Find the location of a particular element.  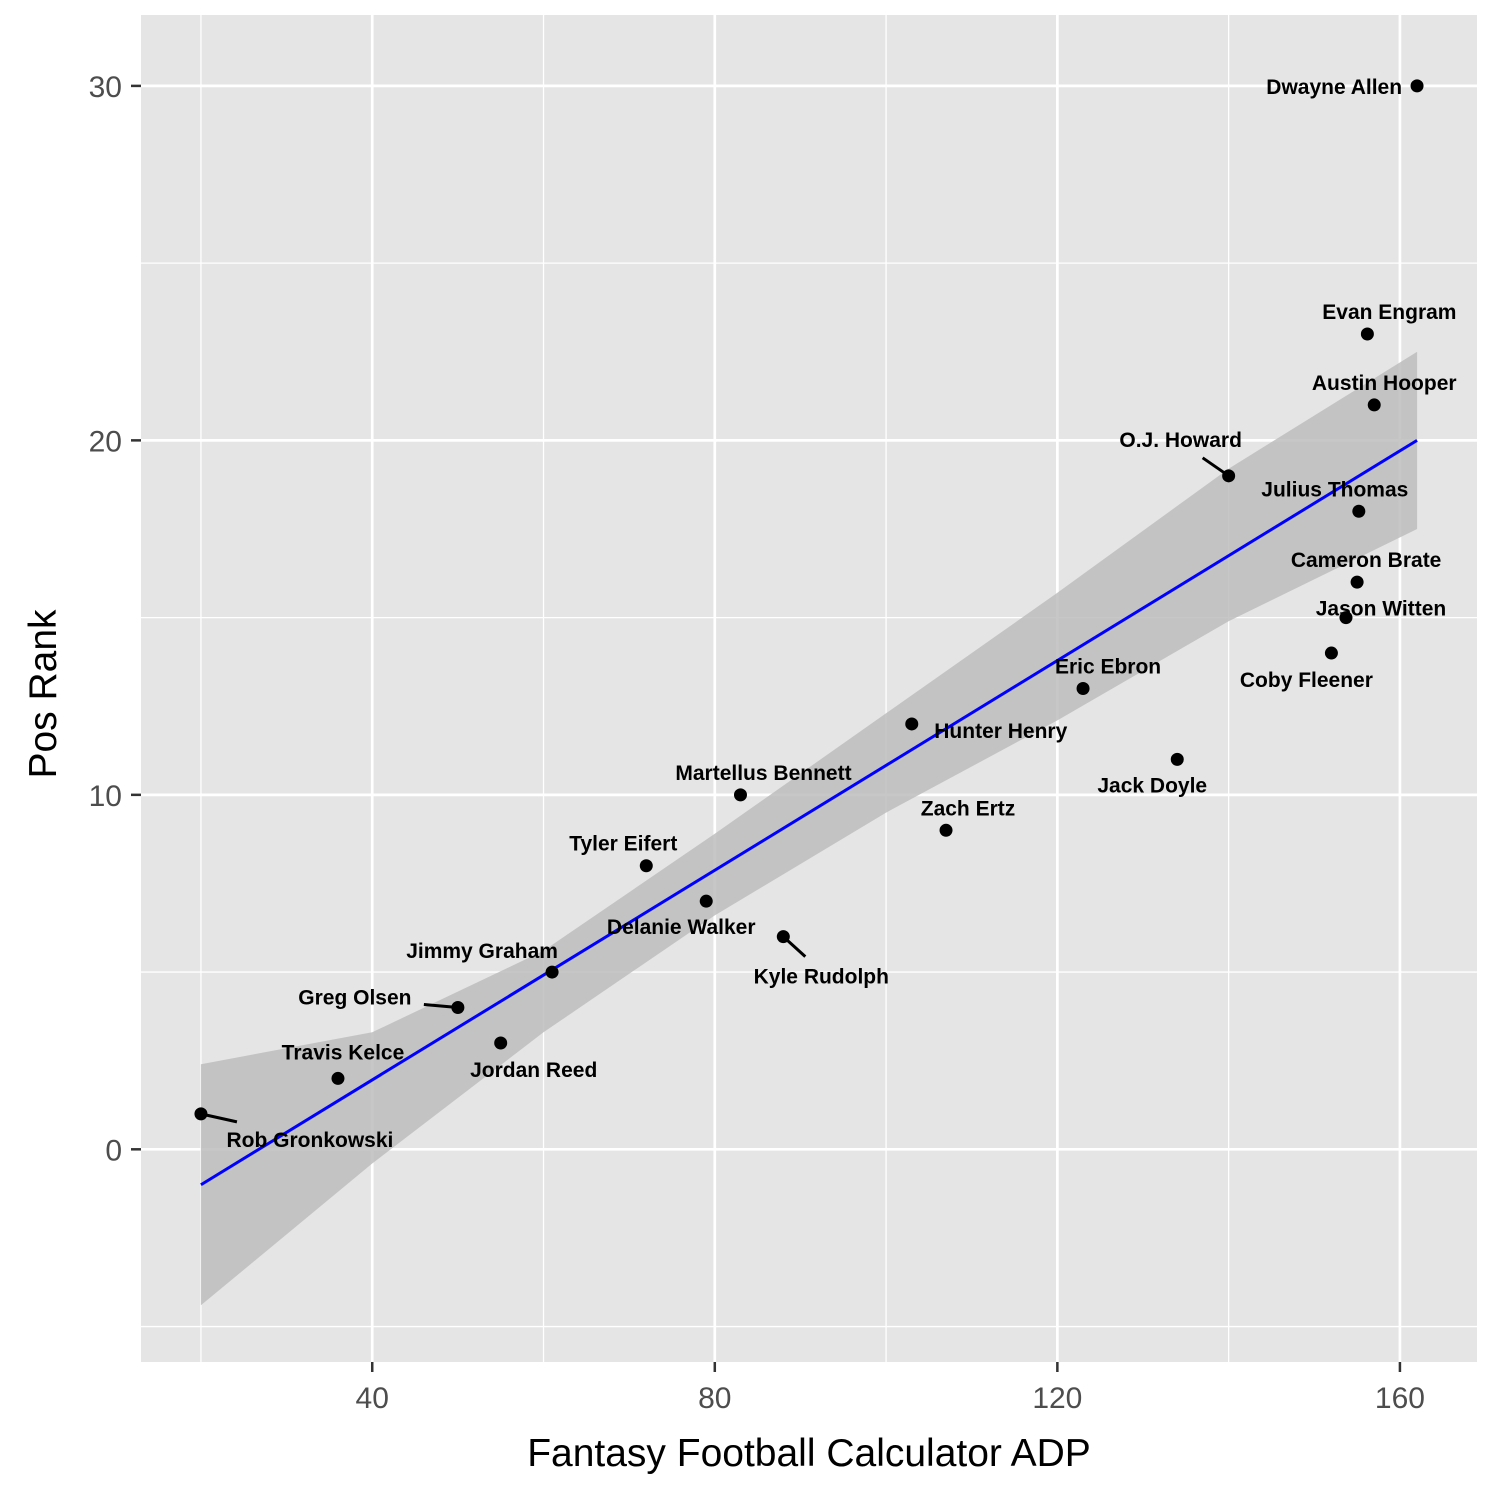

point-label: Martellus Bennett is located at coordinates (763, 773).